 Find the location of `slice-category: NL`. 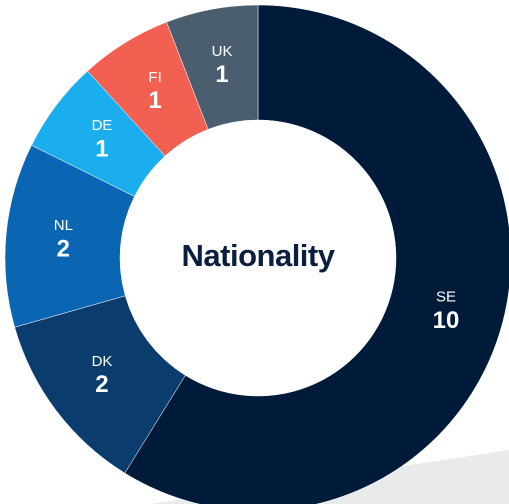

slice-category: NL is located at coordinates (63, 225).